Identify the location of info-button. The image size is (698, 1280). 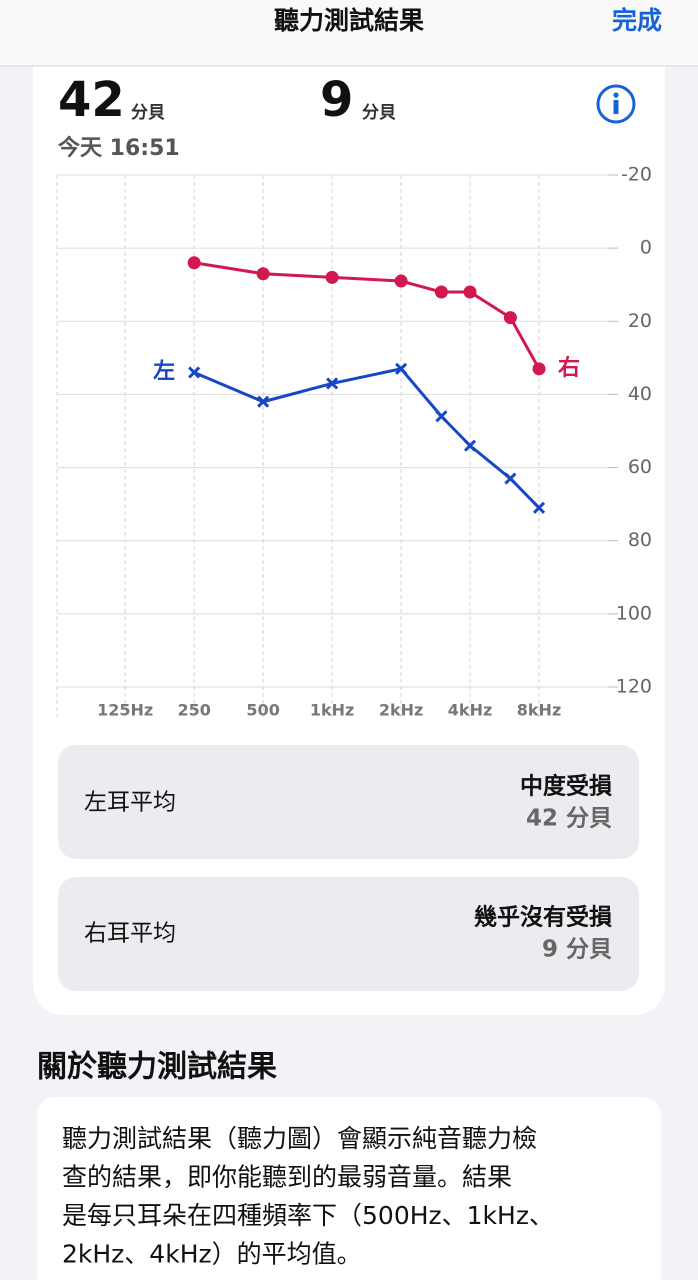
(616, 104).